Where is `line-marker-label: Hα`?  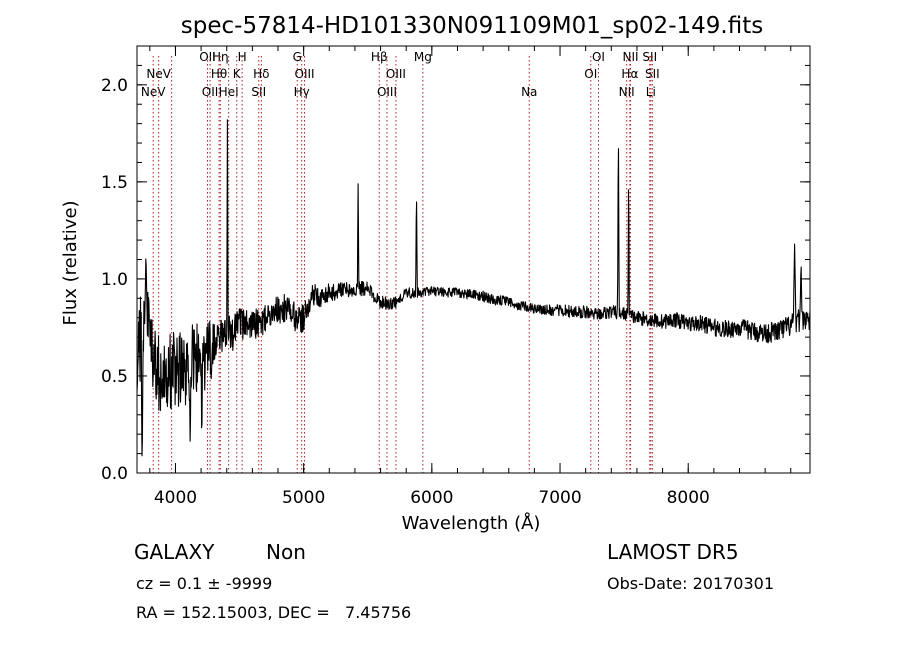
line-marker-label: Hα is located at coordinates (629, 74).